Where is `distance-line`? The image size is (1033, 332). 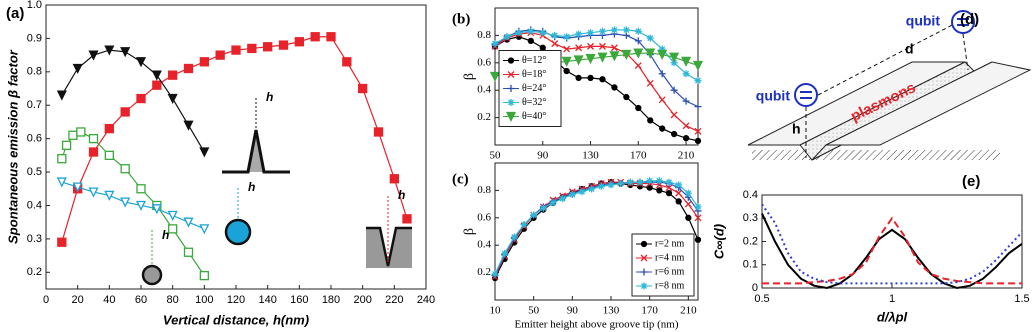
distance-line is located at coordinates (888, 58).